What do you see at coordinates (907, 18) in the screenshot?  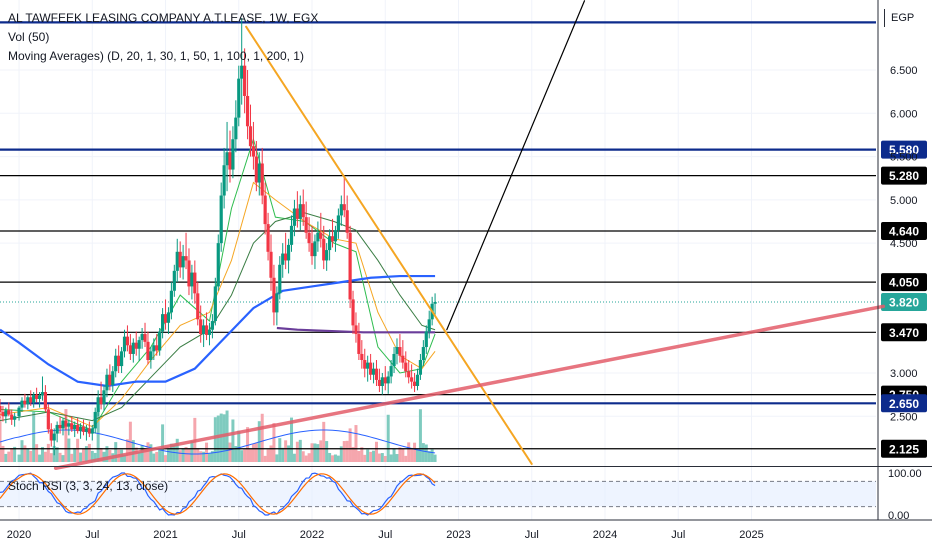 I see `currency-label: EGP` at bounding box center [907, 18].